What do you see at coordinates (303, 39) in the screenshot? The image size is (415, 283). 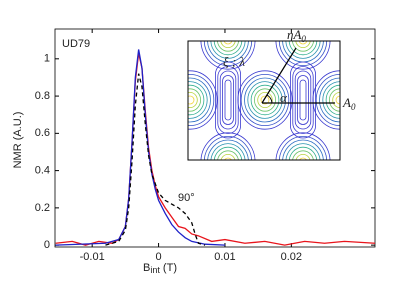 I see `eta-sub: 0` at bounding box center [303, 39].